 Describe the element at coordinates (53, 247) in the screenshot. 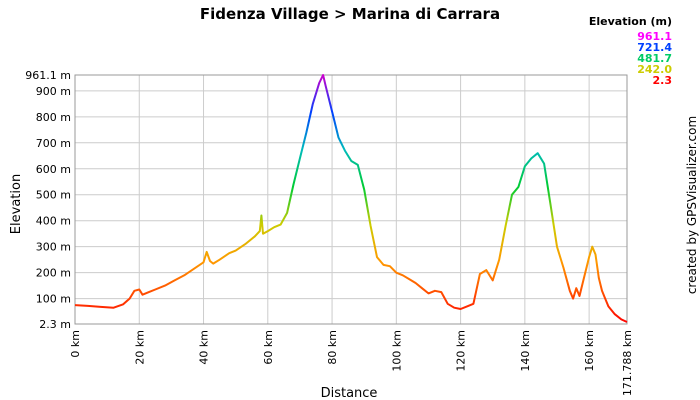

I see `y-tick-label: 300 m` at that location.